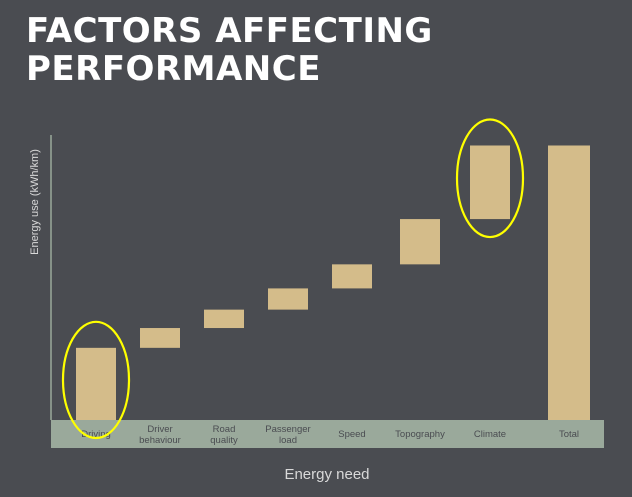 The height and width of the screenshot is (497, 632). Describe the element at coordinates (287, 435) in the screenshot. I see `x-tick-label: Passenger load` at that location.